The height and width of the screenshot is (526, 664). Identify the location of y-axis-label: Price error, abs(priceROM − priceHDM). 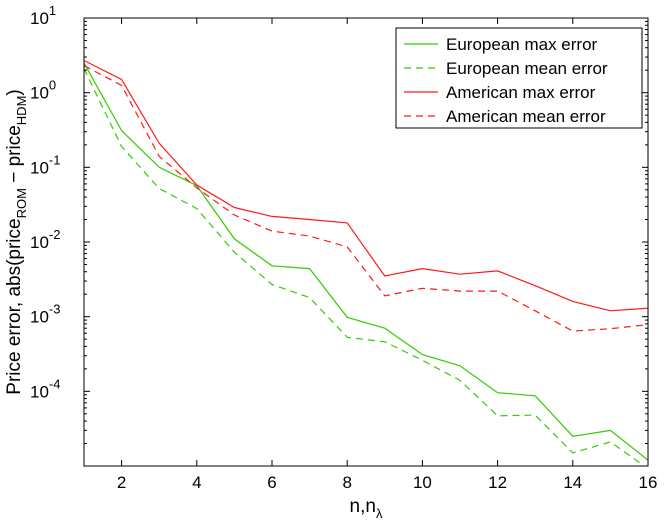
(16, 241).